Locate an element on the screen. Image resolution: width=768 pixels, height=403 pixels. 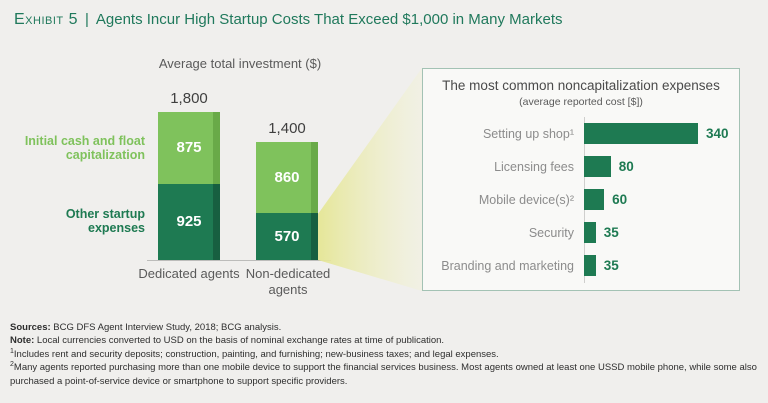
legend-initial-cash: Initial cash and float capitalization is located at coordinates (84, 148).